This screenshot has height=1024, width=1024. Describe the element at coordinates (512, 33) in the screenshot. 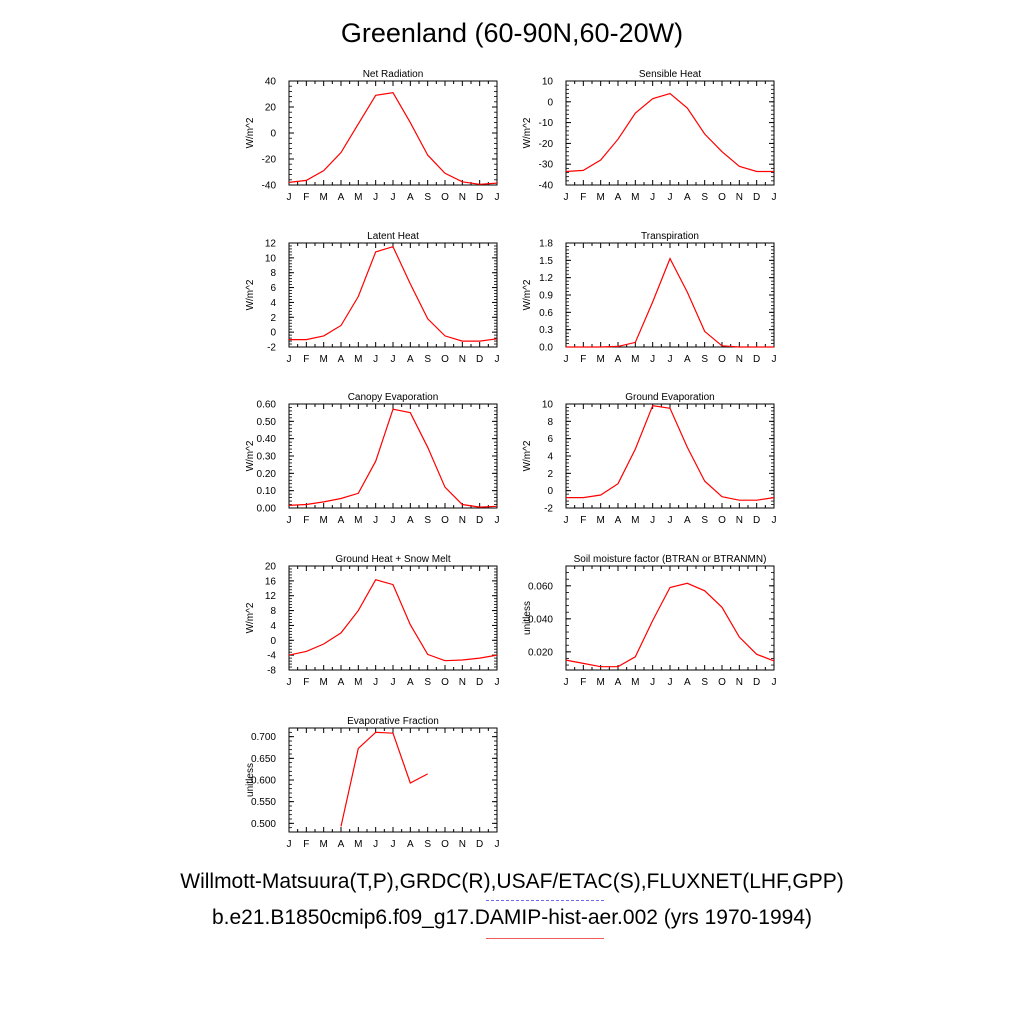

I see `figure-title: Greenland (60-90N,60-20W)` at that location.